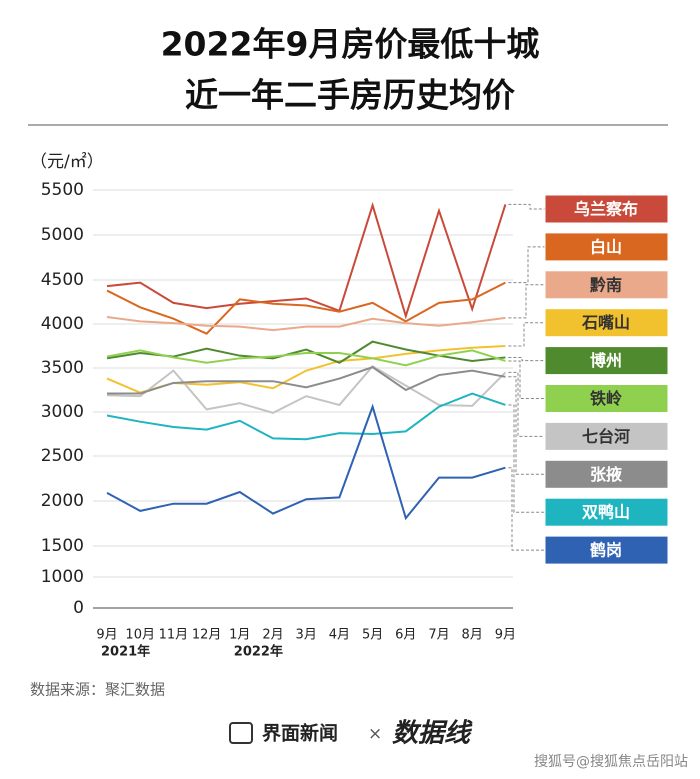 The width and height of the screenshot is (700, 779). I want to click on y-tick-label: 2000, so click(62, 501).